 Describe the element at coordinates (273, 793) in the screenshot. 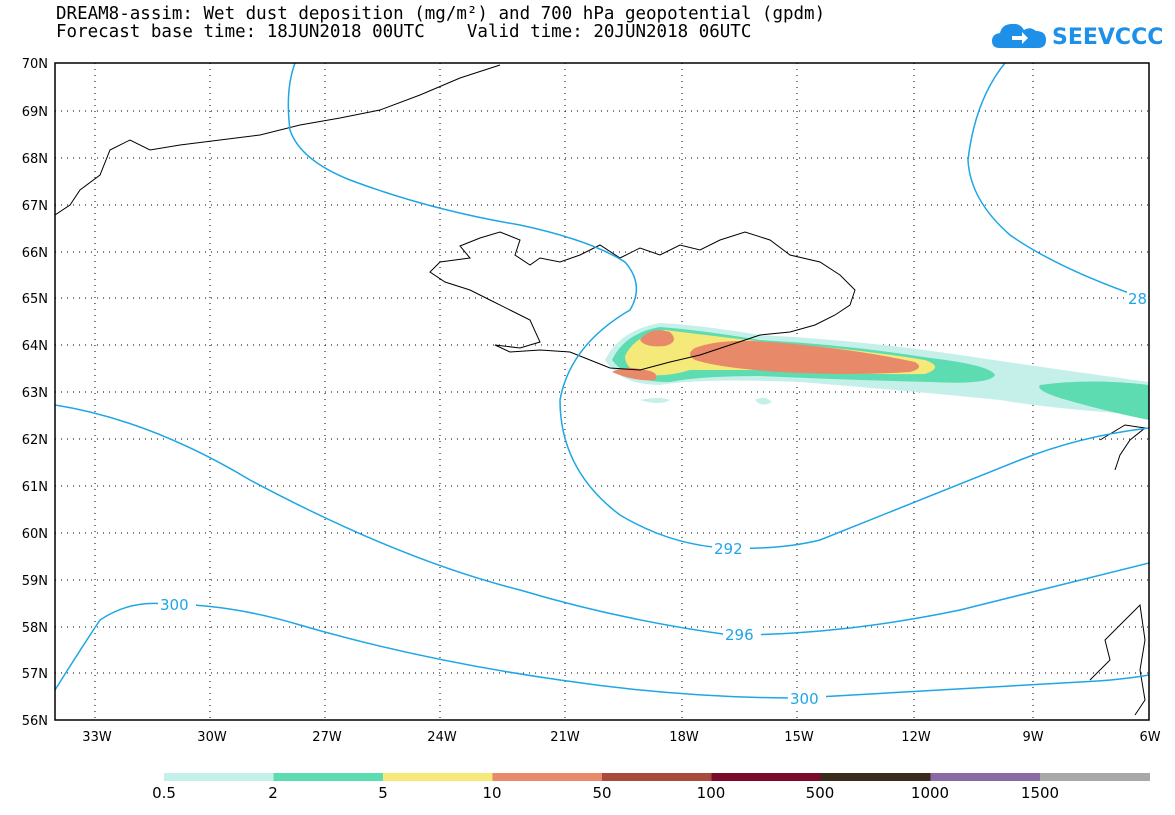

I see `colorbar-label: 2` at that location.